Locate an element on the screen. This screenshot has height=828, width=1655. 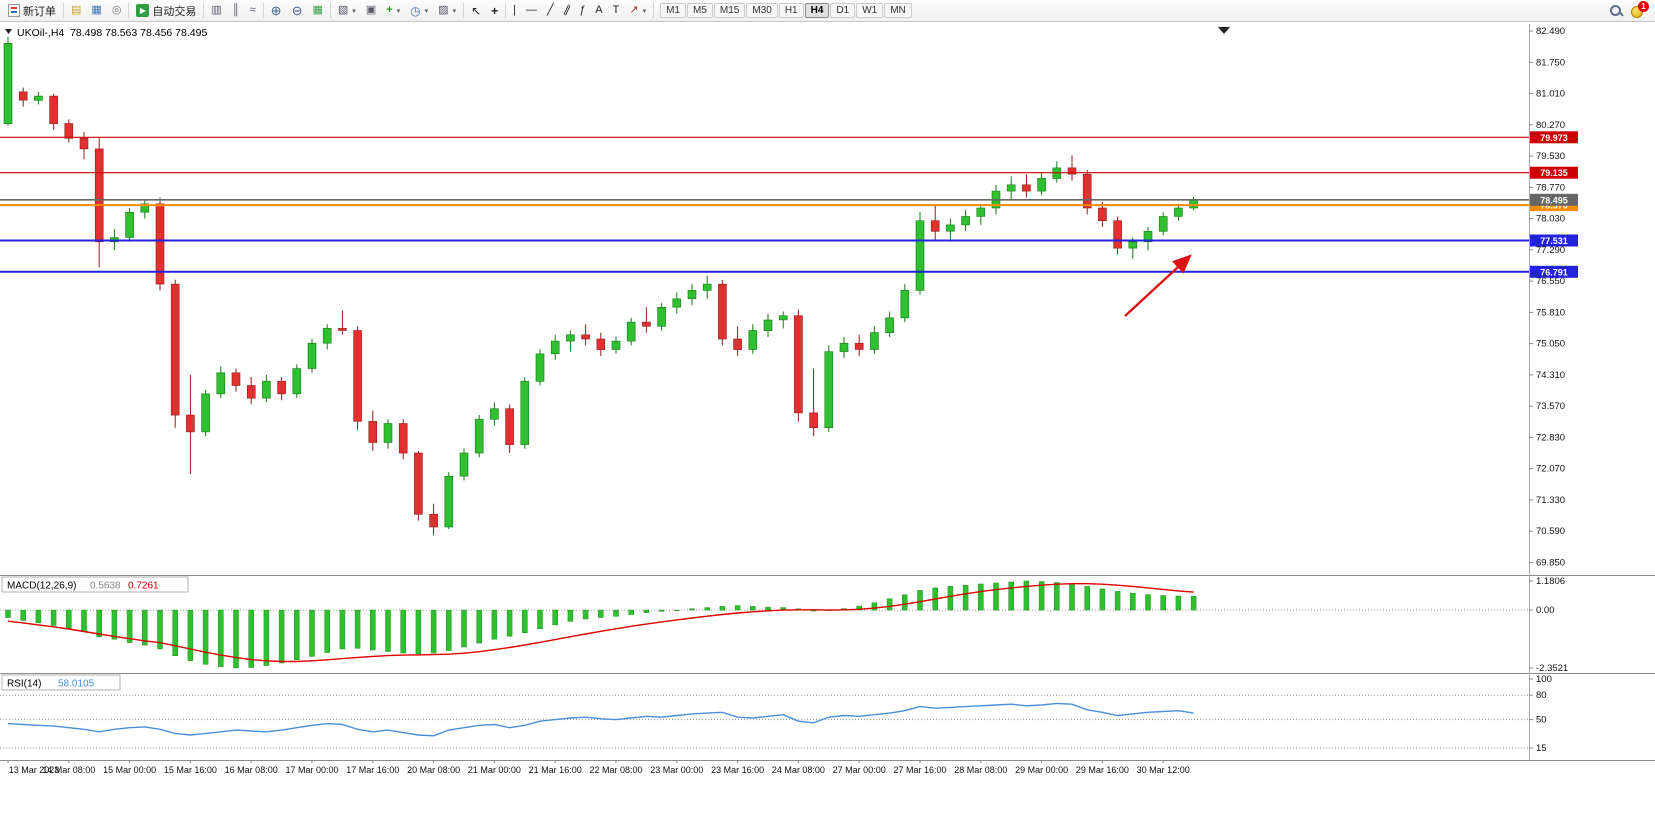
periods-button: ◷ ▾ is located at coordinates (419, 11).